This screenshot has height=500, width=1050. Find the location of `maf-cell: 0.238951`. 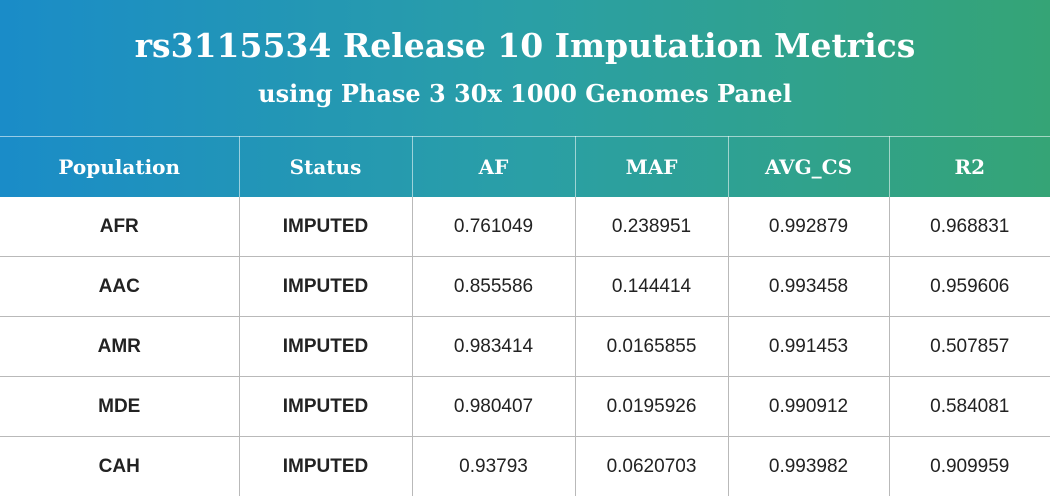

maf-cell: 0.238951 is located at coordinates (652, 227).